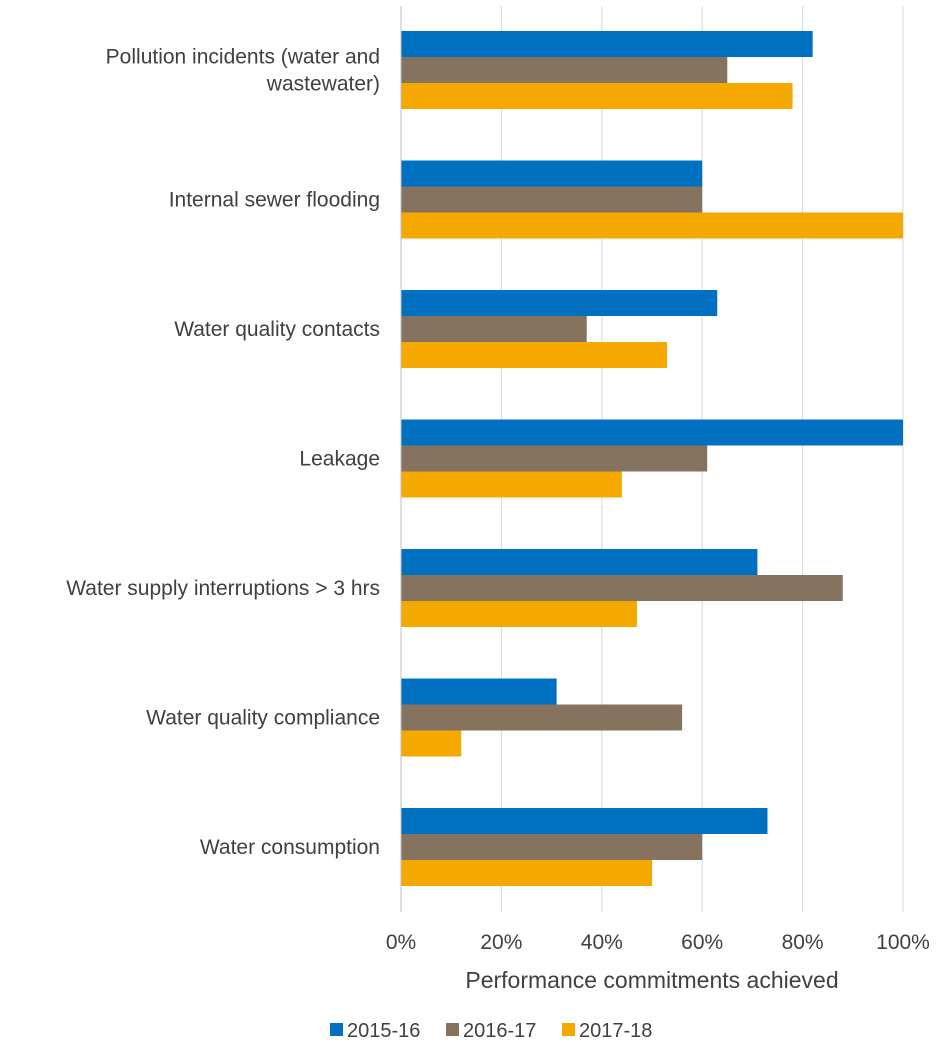 This screenshot has width=947, height=1062. What do you see at coordinates (339, 459) in the screenshot?
I see `category-label: Leakage` at bounding box center [339, 459].